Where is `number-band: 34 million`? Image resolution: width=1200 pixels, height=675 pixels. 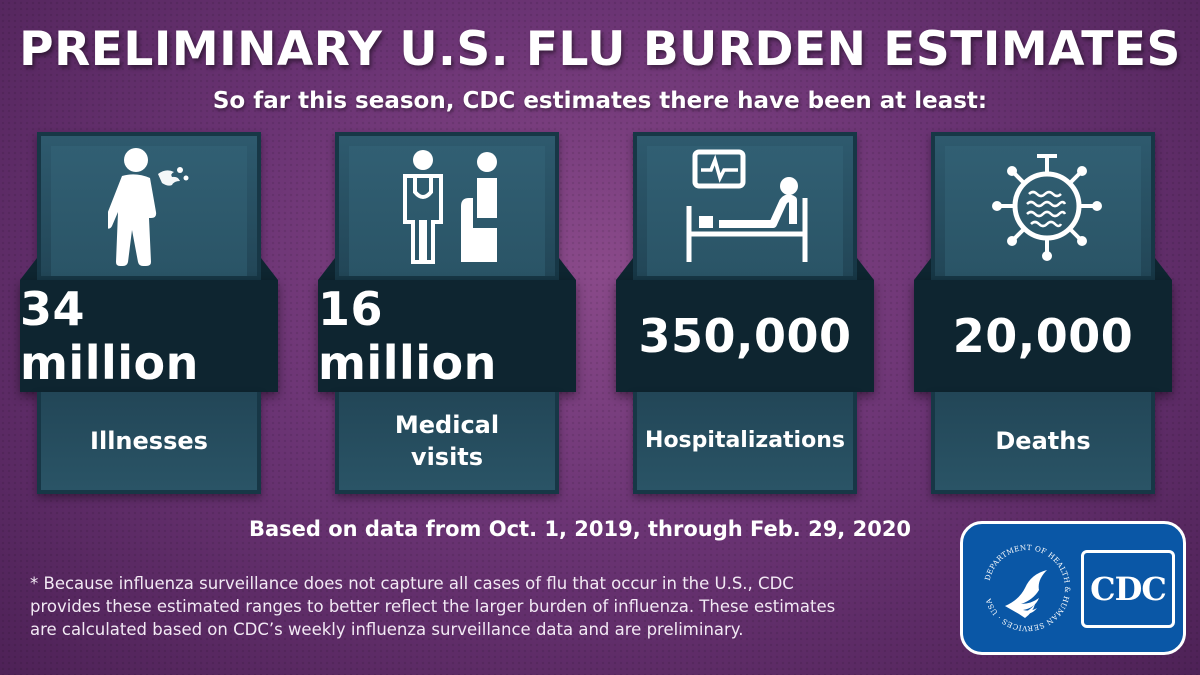 number-band: 34 million is located at coordinates (149, 336).